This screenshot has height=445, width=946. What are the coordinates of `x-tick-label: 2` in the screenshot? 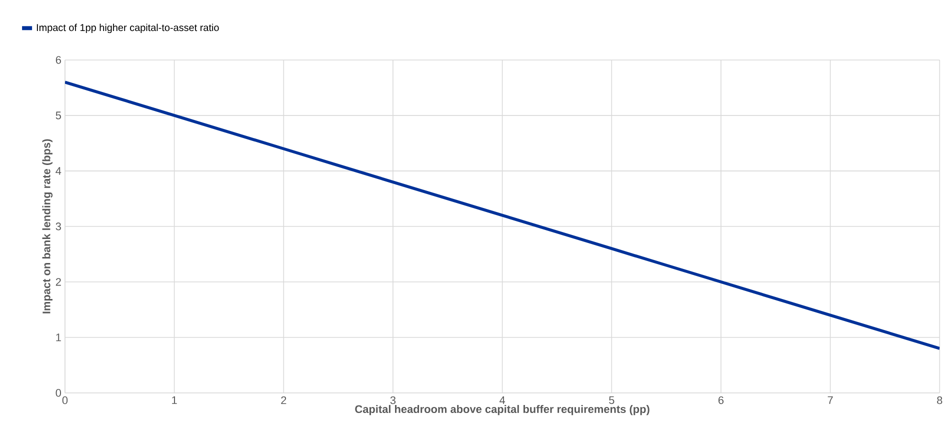 It's located at (283, 400).